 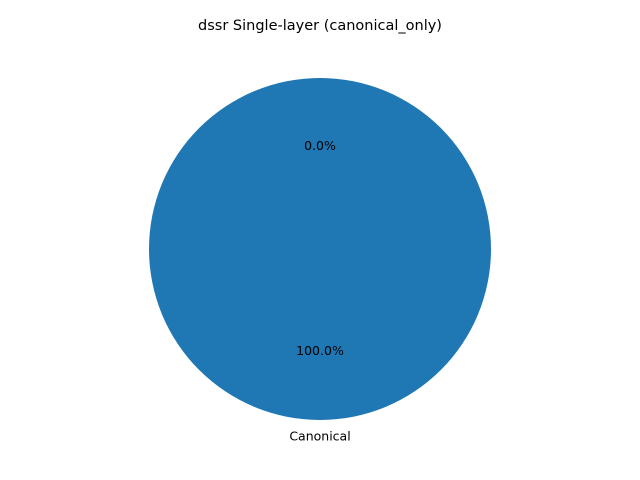 I want to click on pie-labels: 100.0% Canonical 0.0%, so click(x=319, y=291).